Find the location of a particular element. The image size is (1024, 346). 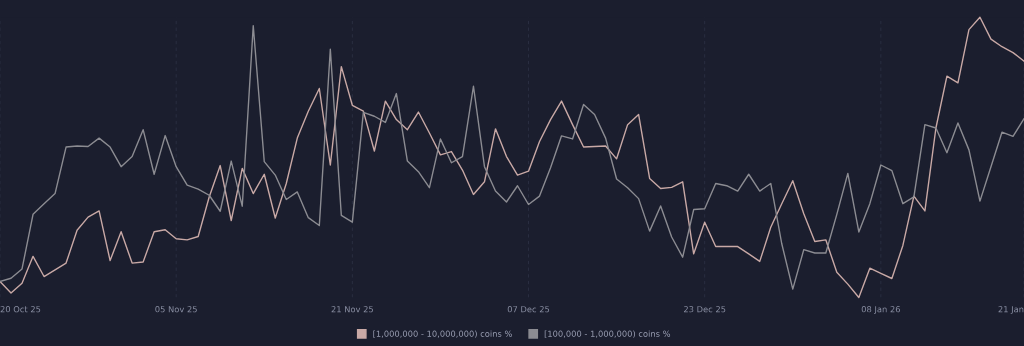

x-tick-label: 23 Dec 25 is located at coordinates (704, 309).